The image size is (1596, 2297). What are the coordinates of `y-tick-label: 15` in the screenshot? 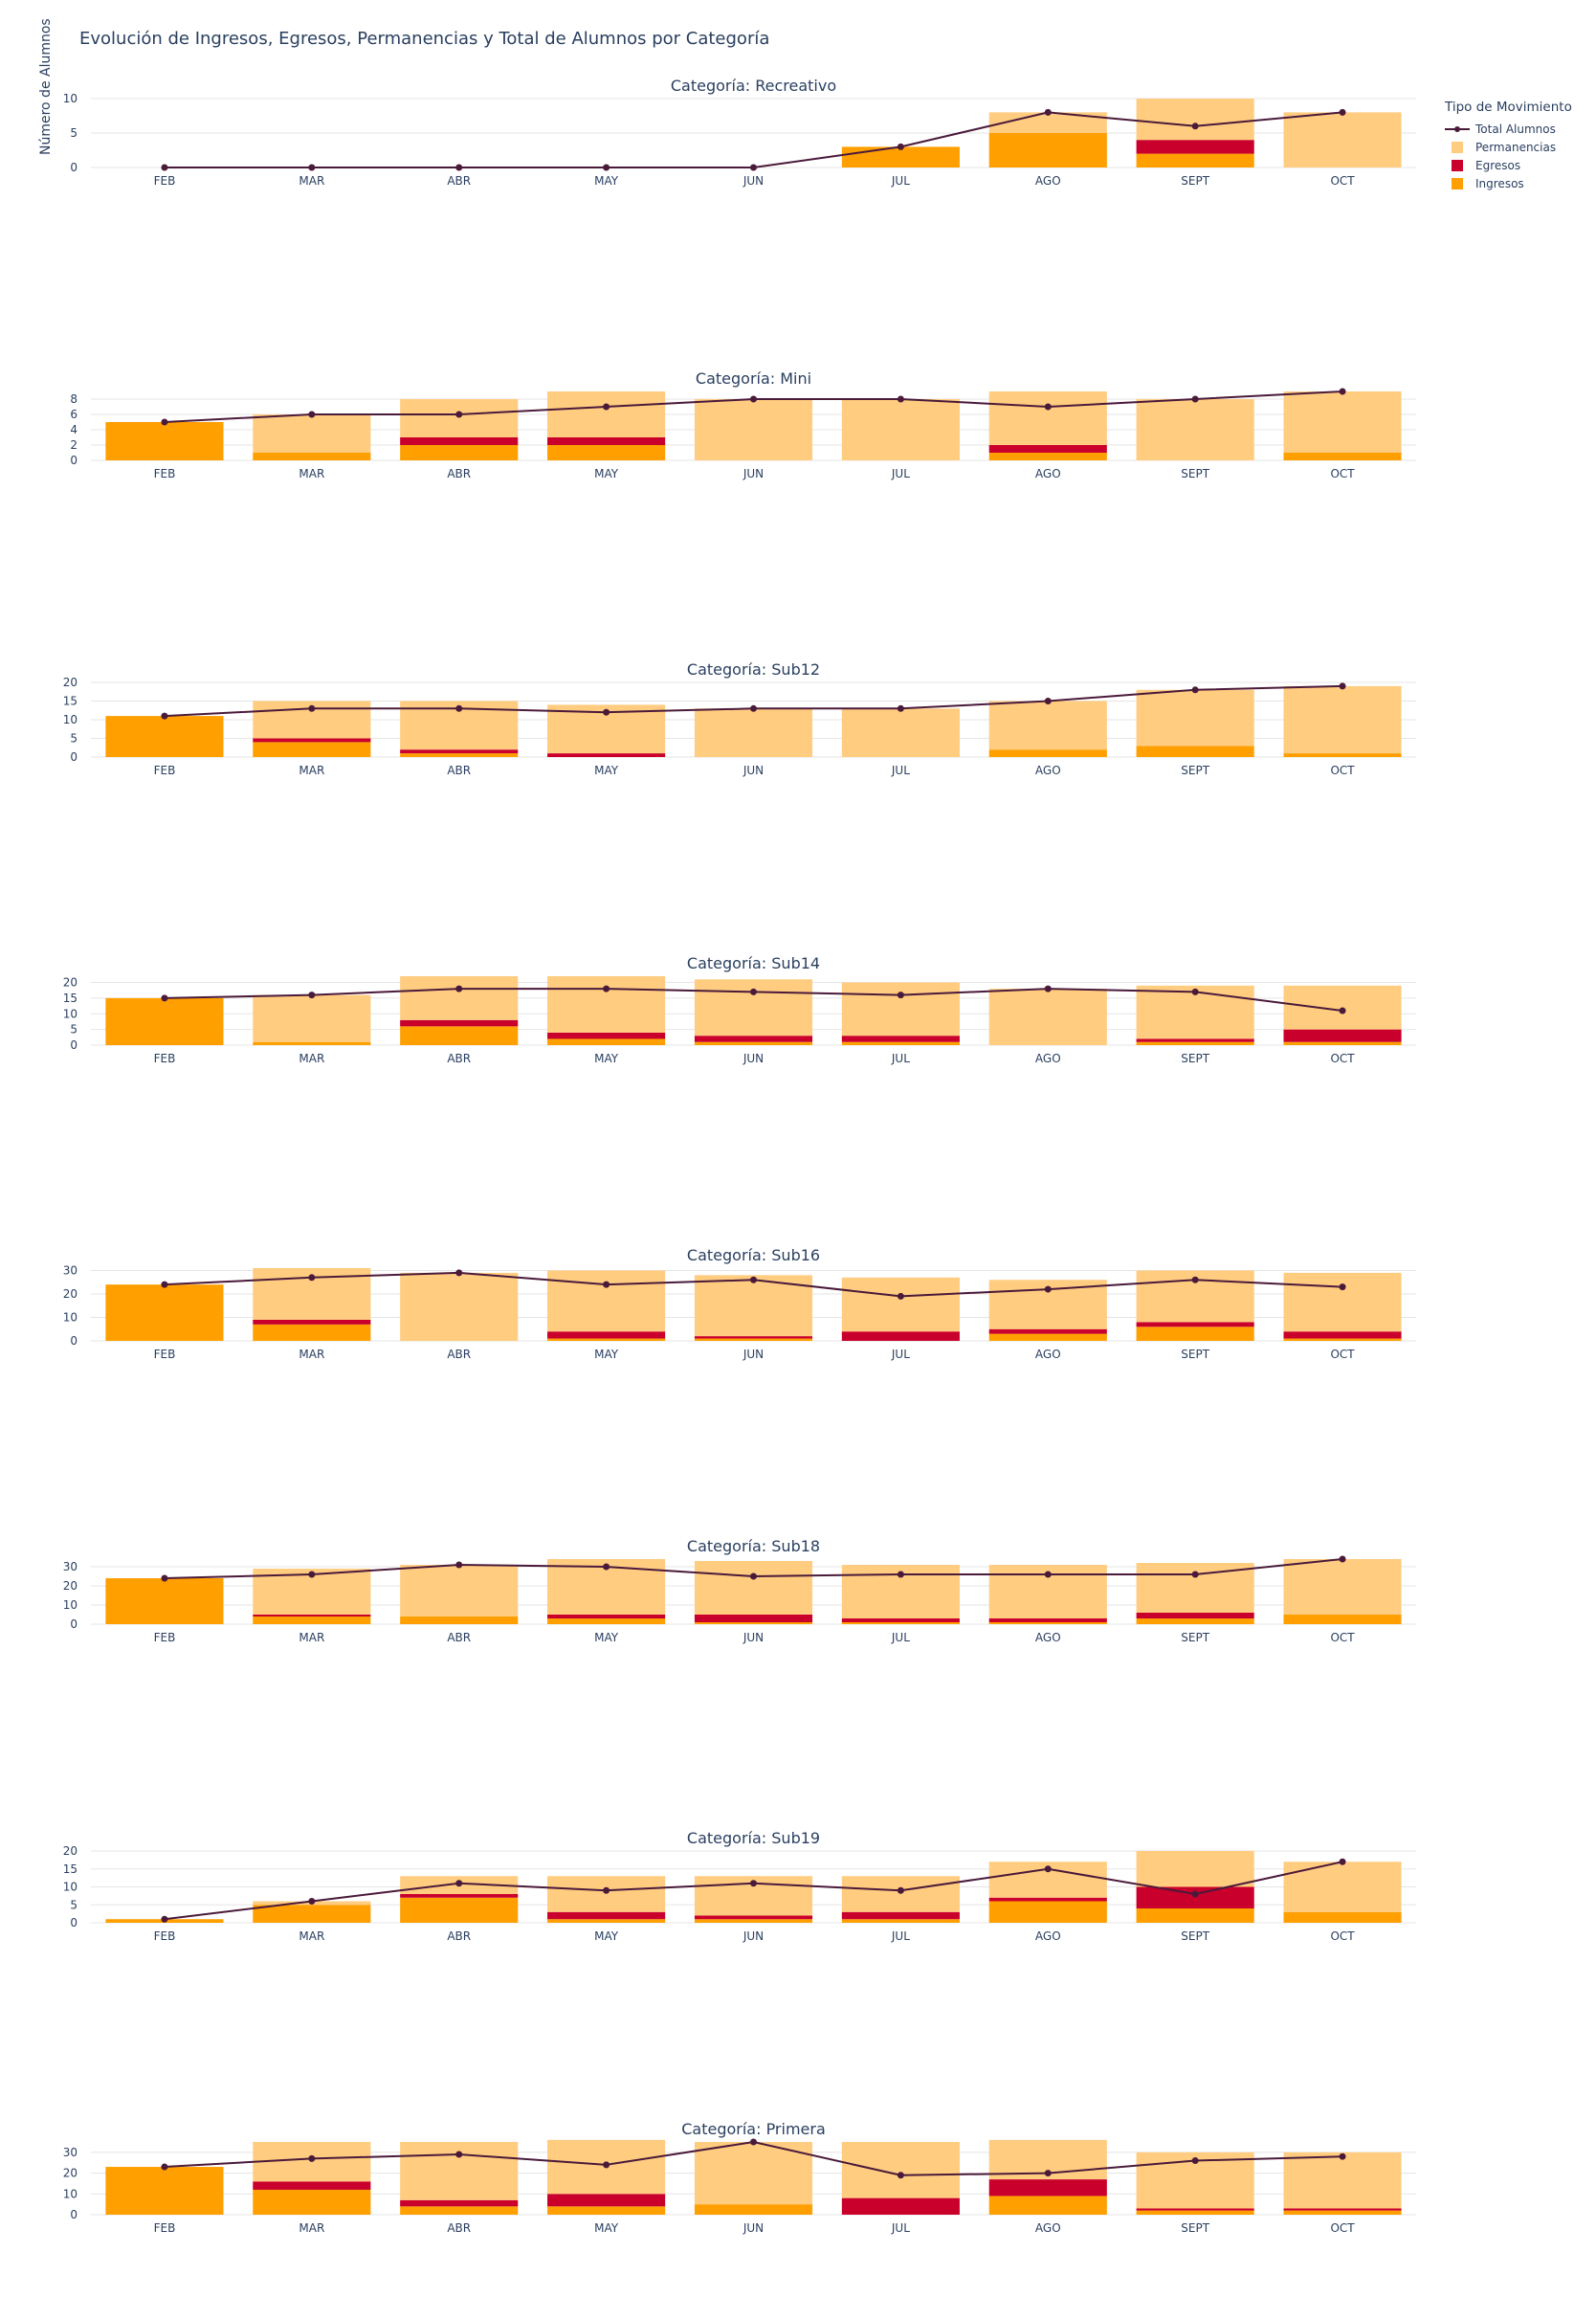 It's located at (70, 701).